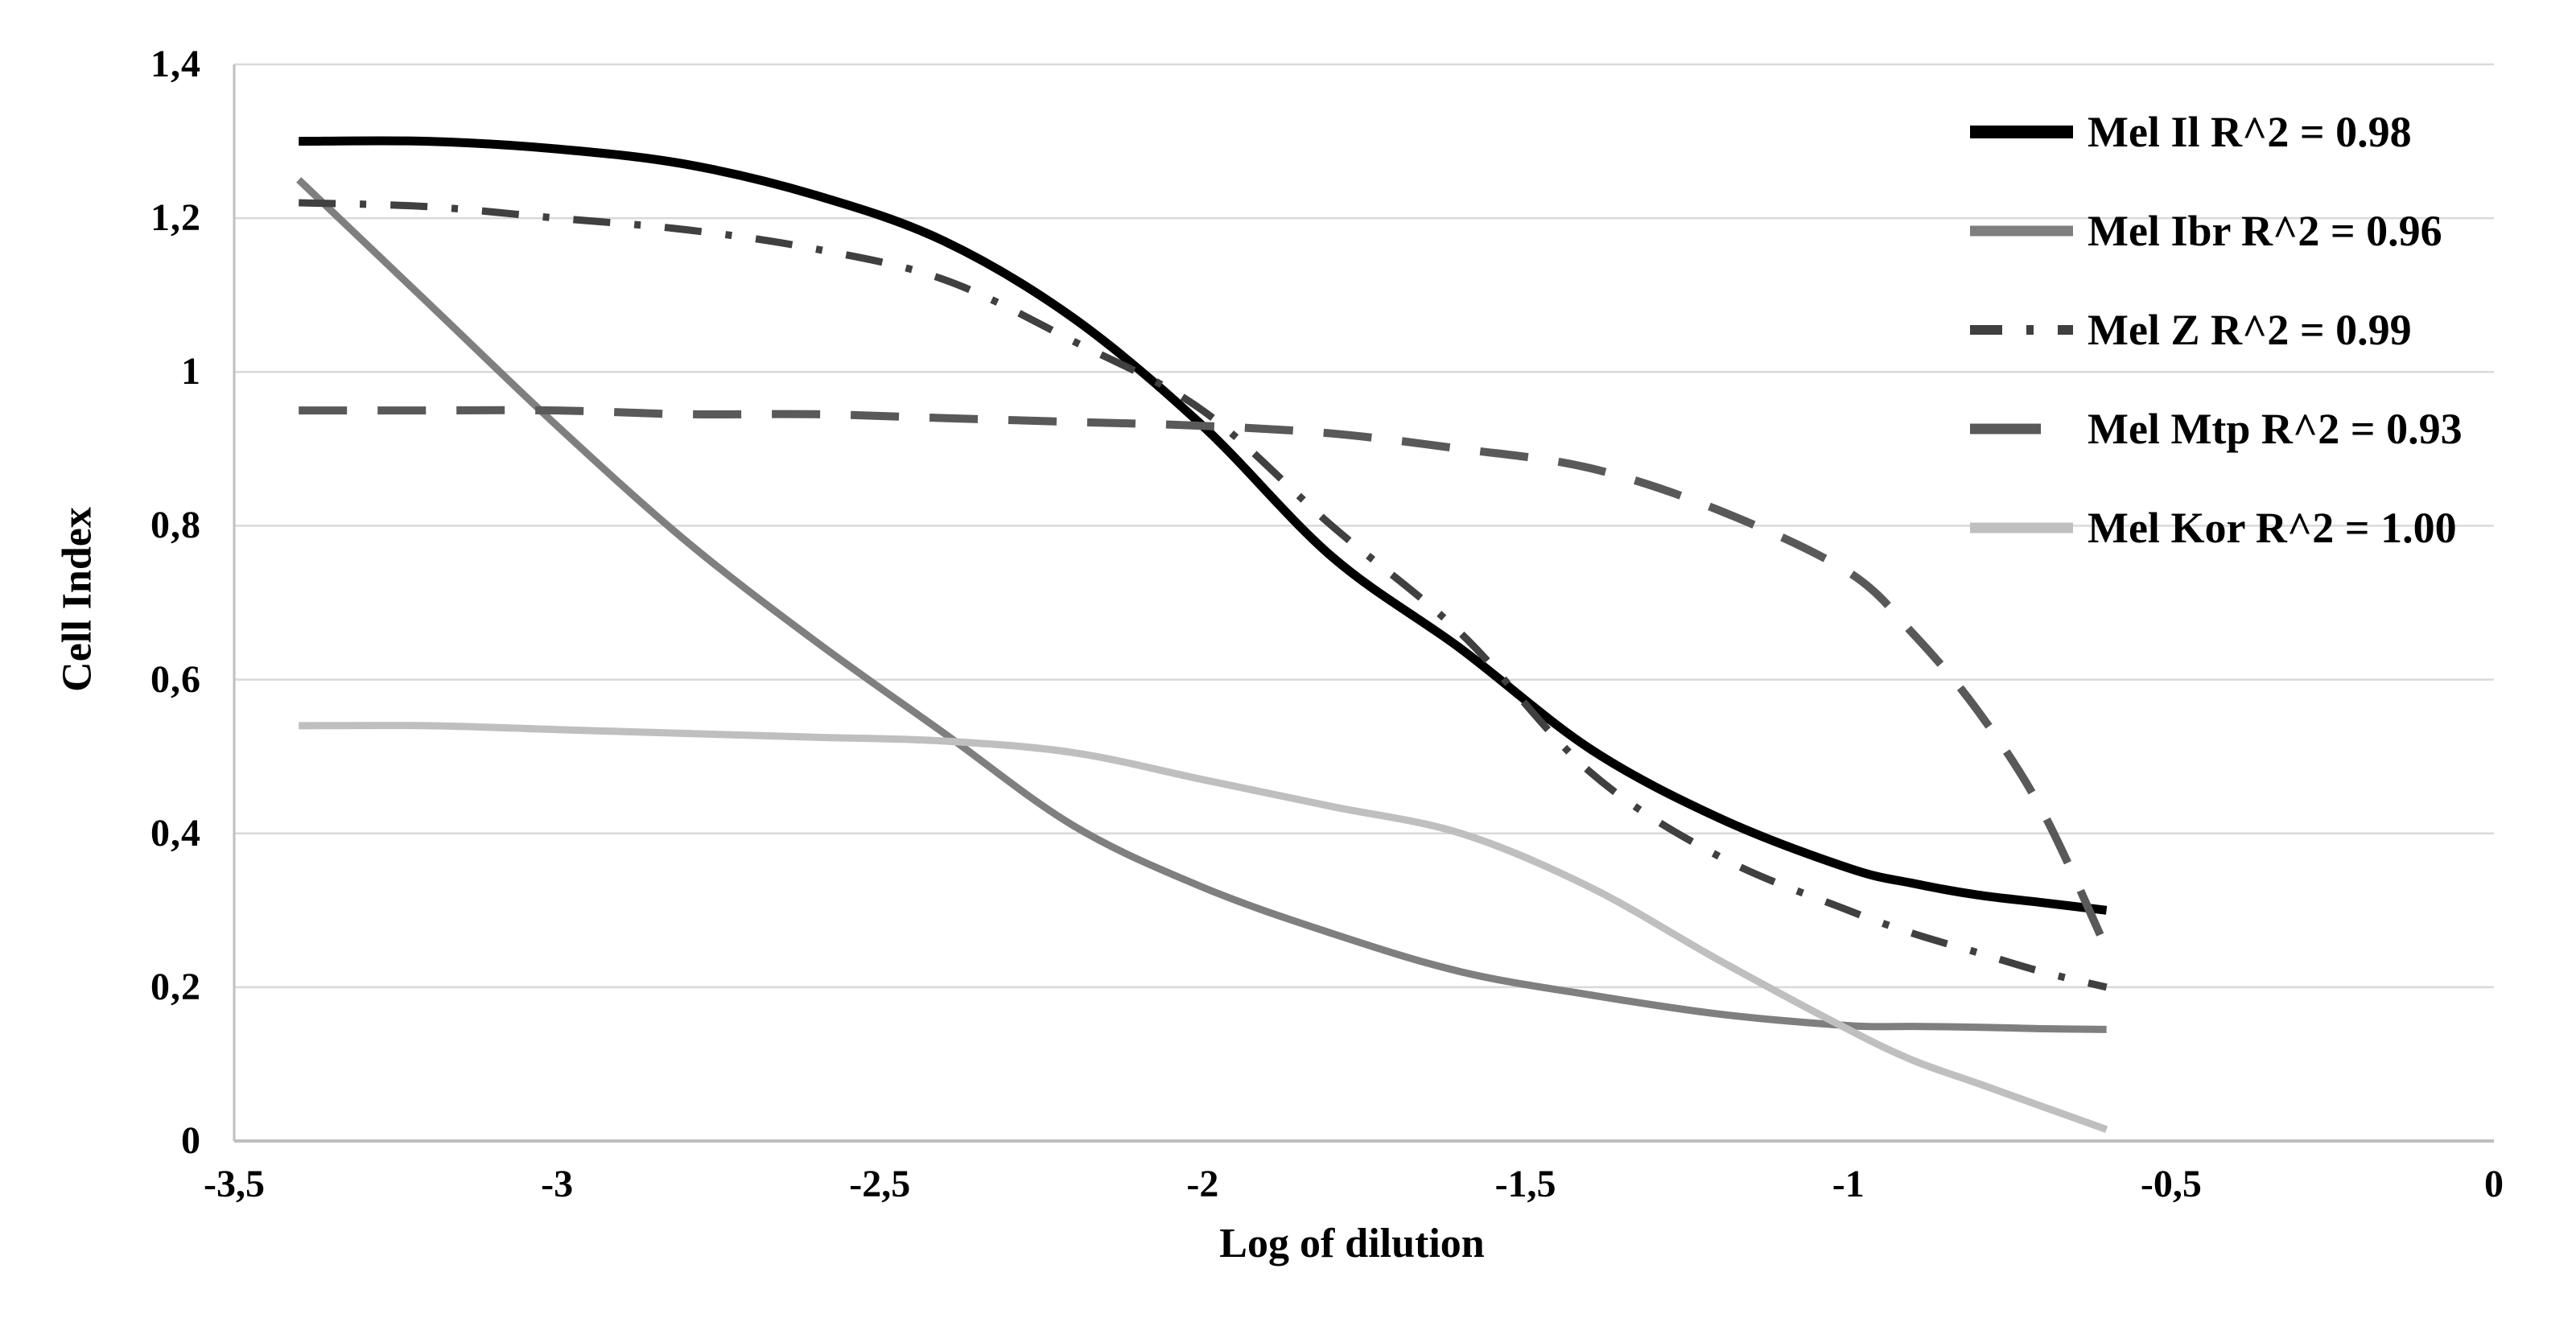  Describe the element at coordinates (1525, 1184) in the screenshot. I see `x-tick-label: -1,5` at that location.